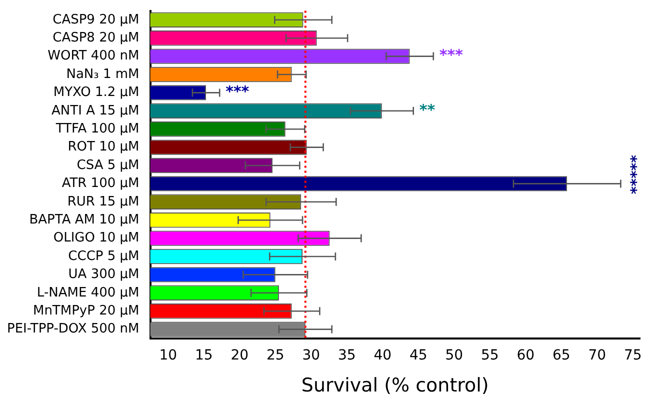 This screenshot has width=648, height=404. Describe the element at coordinates (104, 256) in the screenshot. I see `y-tick-label: CCCP 5 μM` at that location.